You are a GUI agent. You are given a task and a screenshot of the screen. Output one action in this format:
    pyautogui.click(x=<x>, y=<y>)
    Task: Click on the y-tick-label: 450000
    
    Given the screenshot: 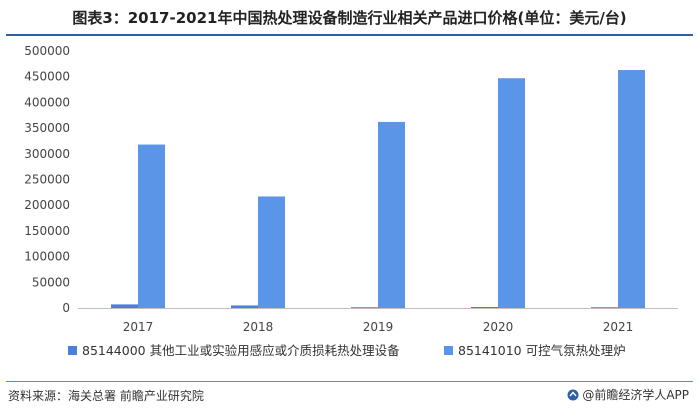 What is the action you would take?
    pyautogui.click(x=47, y=77)
    